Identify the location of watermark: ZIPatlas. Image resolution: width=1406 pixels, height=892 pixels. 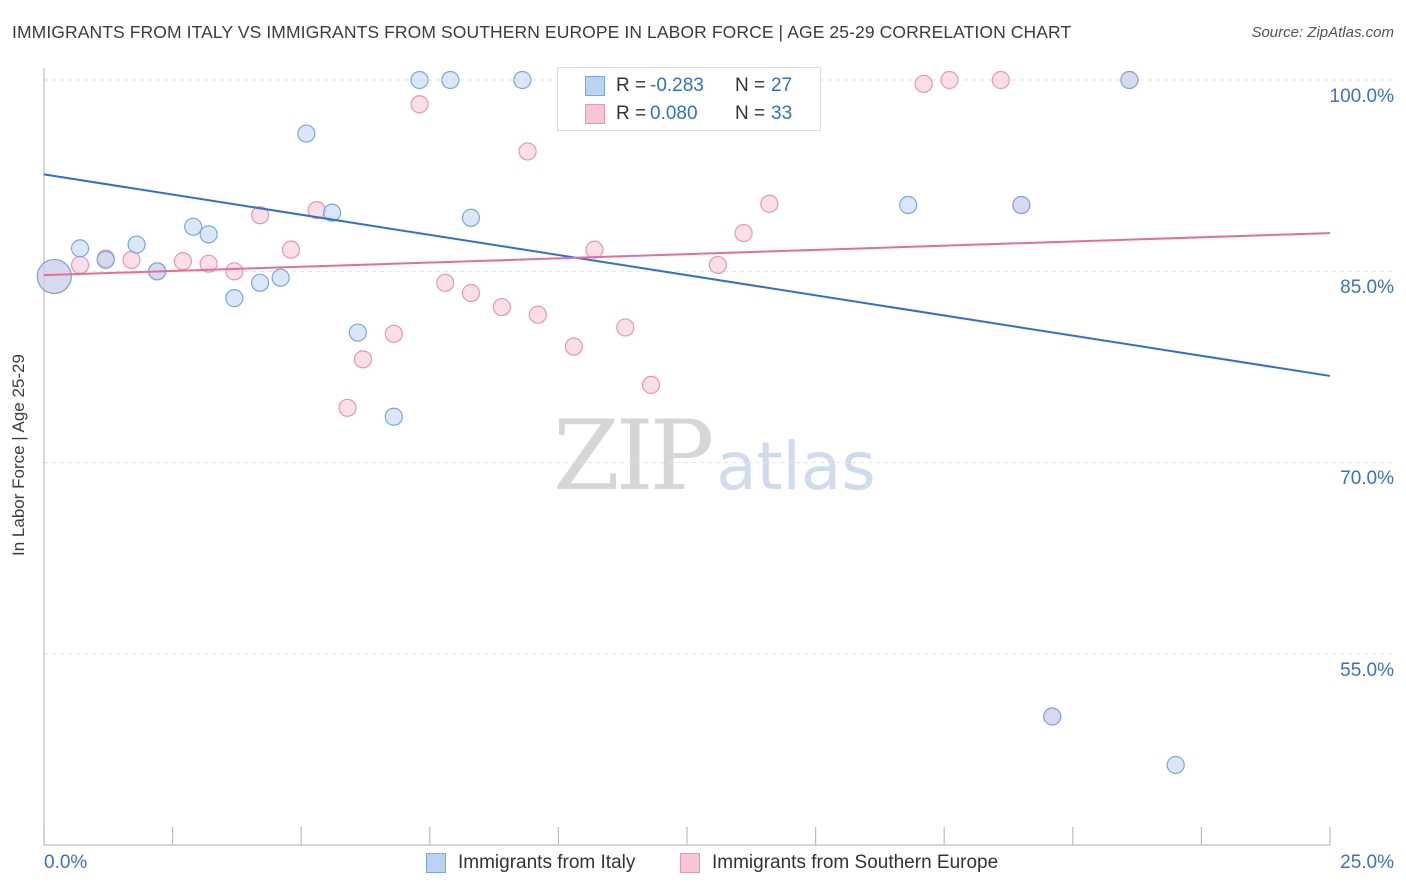
(714, 456).